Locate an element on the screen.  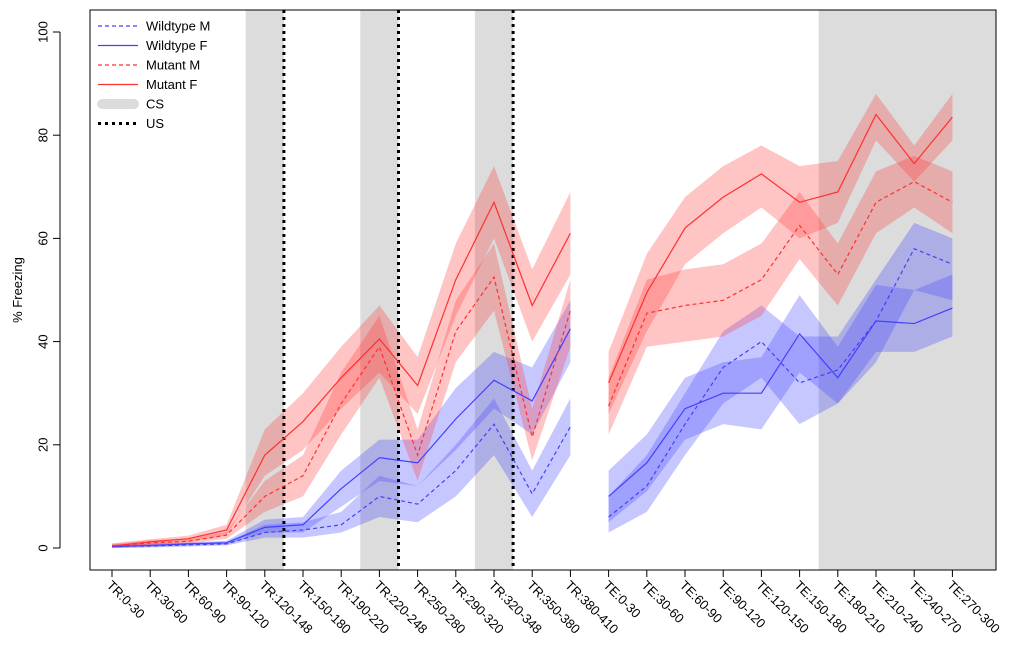
legend-label: Wildtype M is located at coordinates (178, 26).